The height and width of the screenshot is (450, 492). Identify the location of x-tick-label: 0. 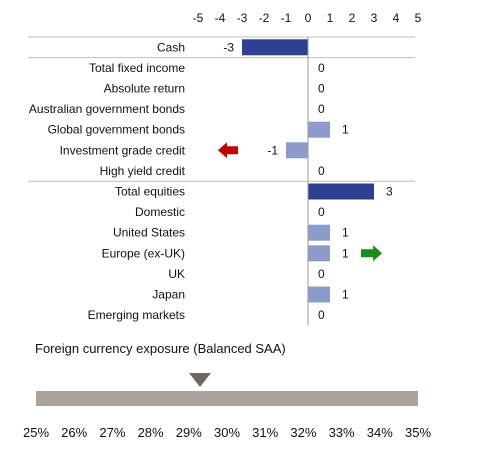
(308, 18).